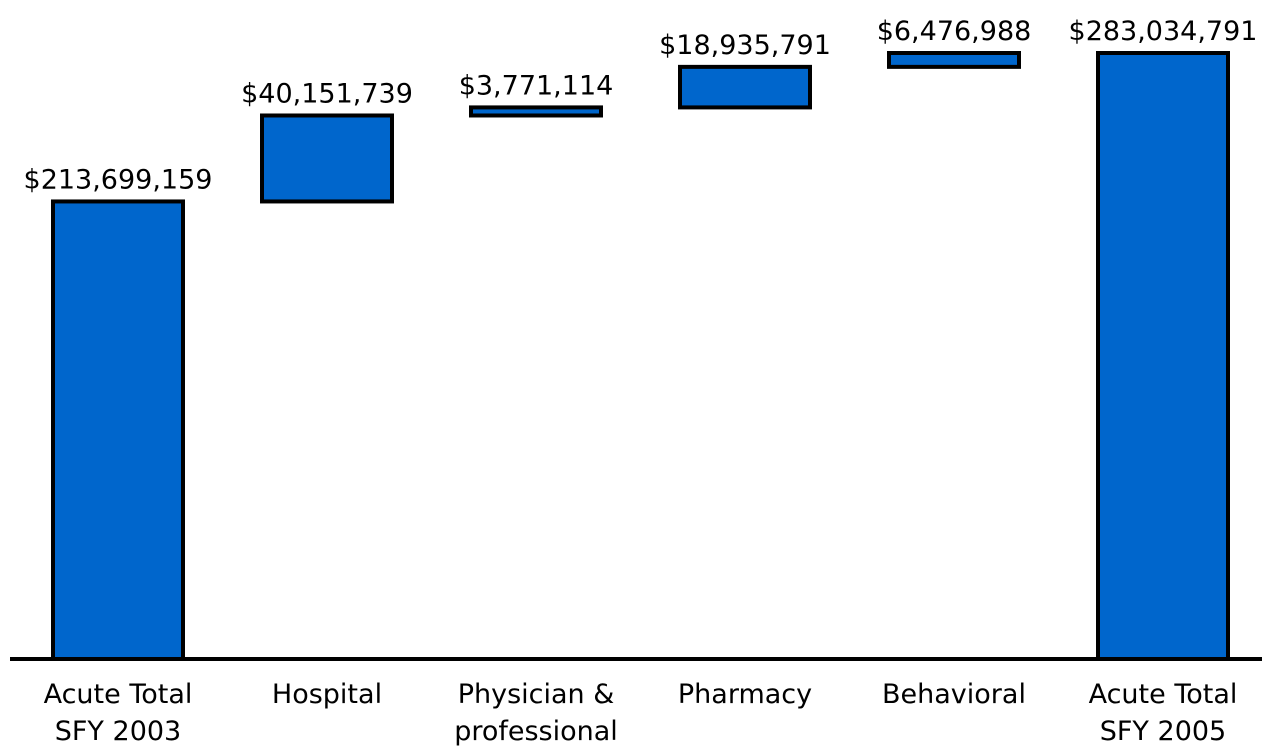 Image resolution: width=1262 pixels, height=749 pixels. What do you see at coordinates (536, 731) in the screenshot?
I see `category-label-2-line-1: professional` at bounding box center [536, 731].